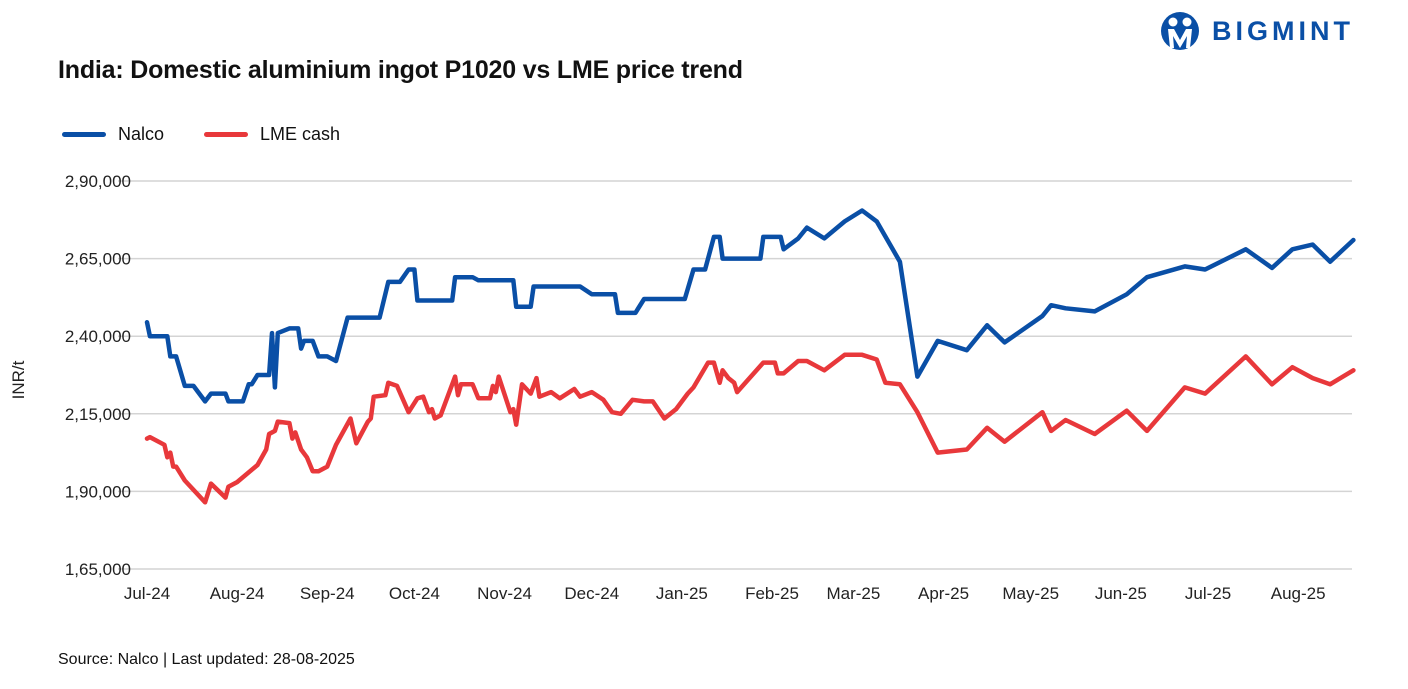 This screenshot has width=1408, height=689. I want to click on source-note: Source: Nalco | Last updated: 28-08-2025, so click(206, 659).